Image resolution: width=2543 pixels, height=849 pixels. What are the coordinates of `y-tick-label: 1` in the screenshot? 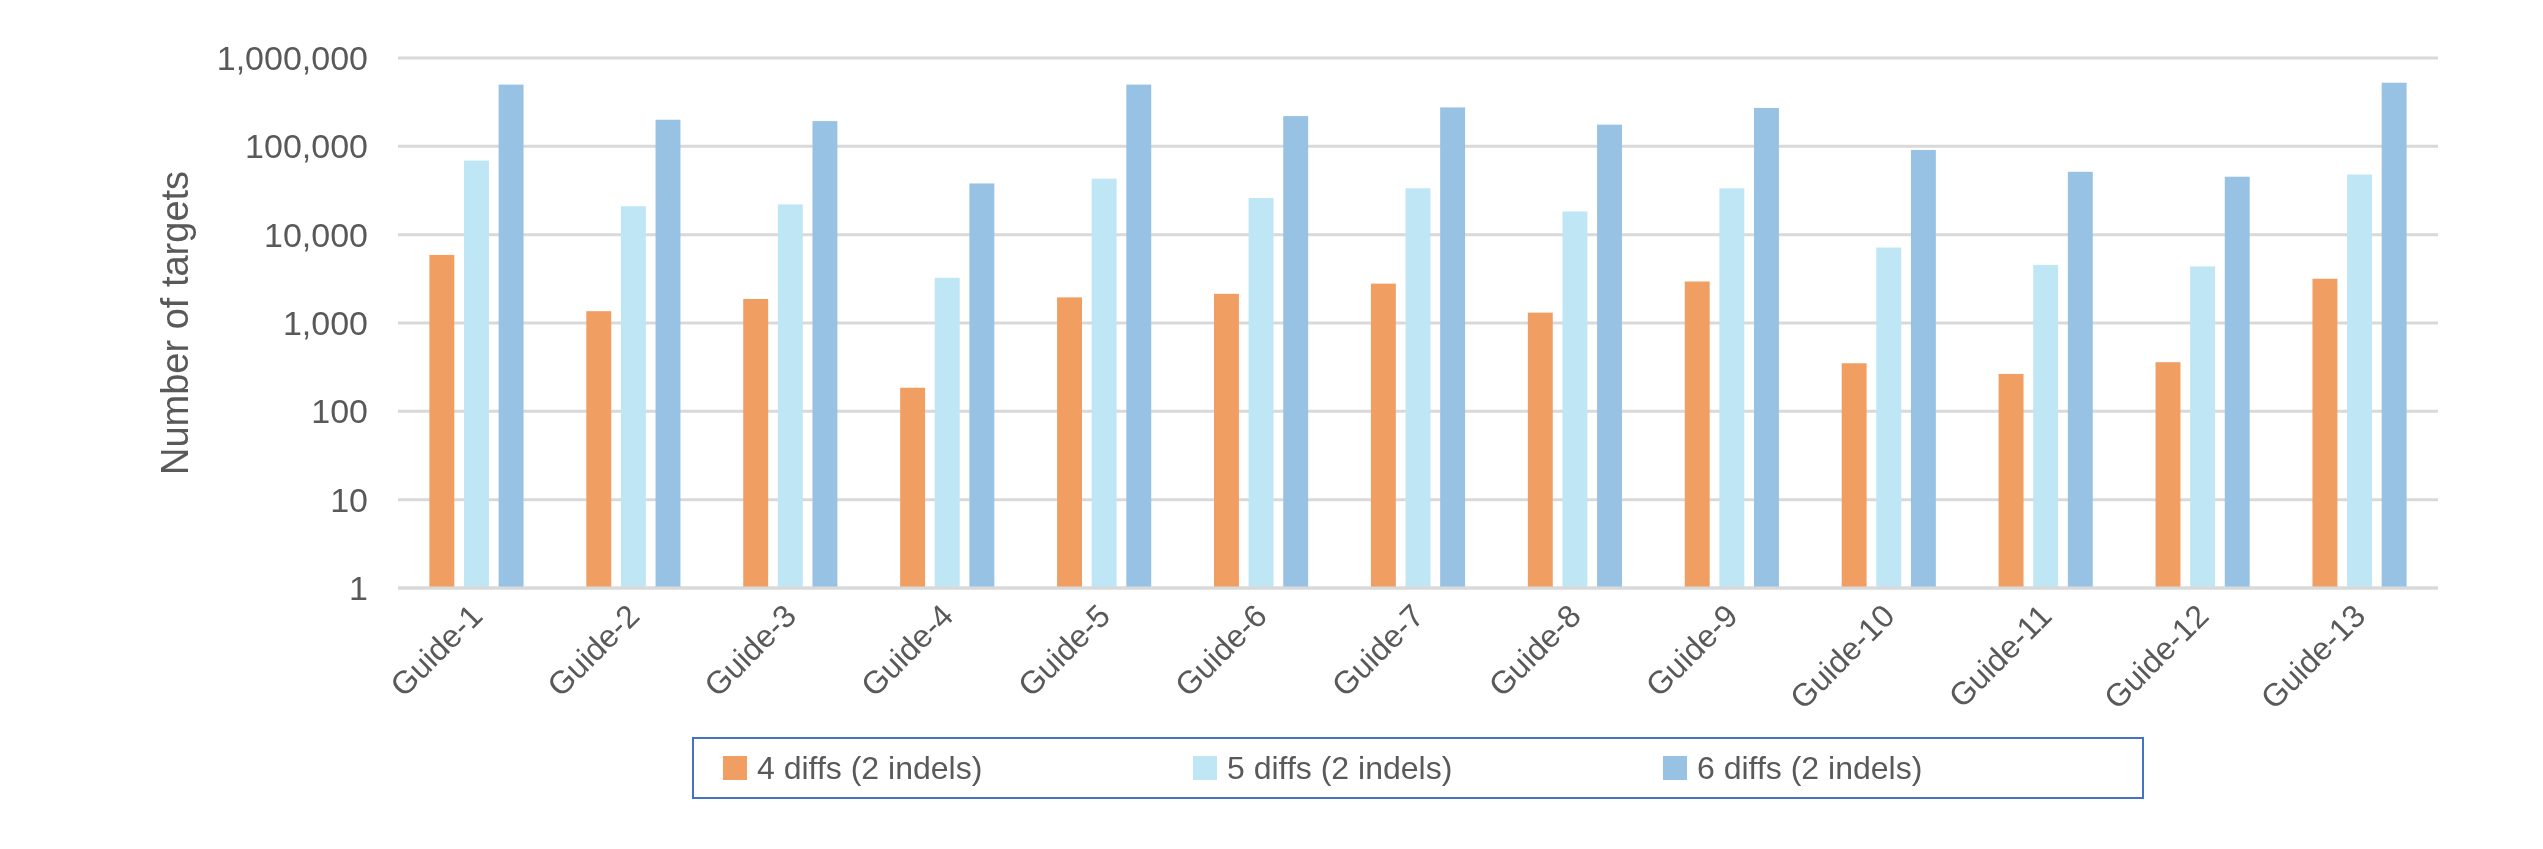 It's located at (358, 587).